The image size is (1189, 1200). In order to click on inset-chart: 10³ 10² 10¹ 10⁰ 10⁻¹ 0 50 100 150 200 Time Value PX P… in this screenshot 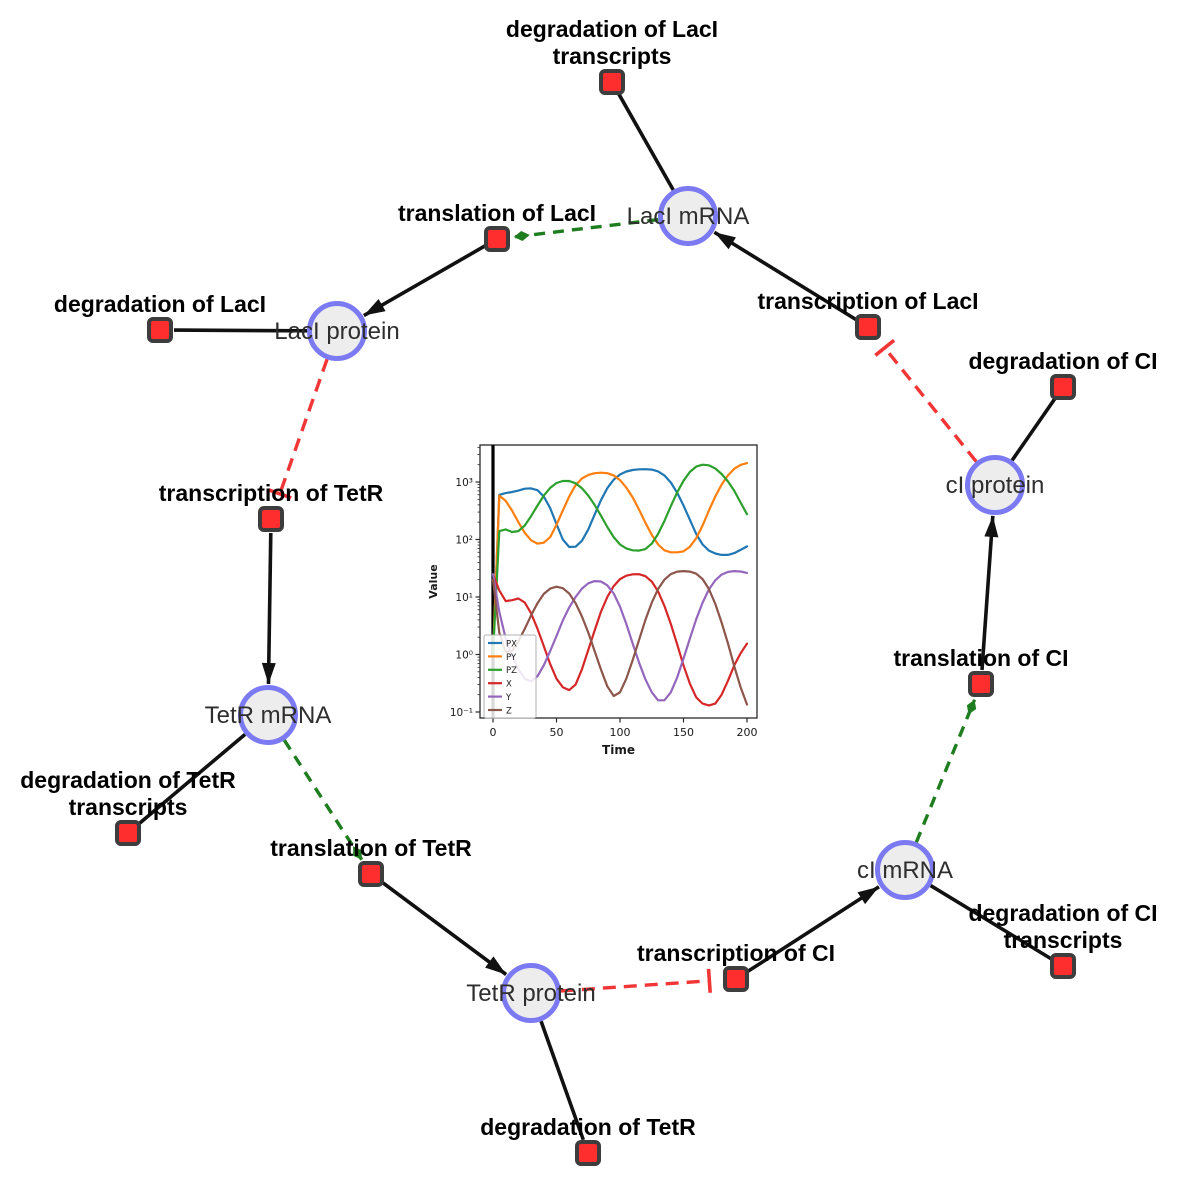, I will do `click(602, 603)`.